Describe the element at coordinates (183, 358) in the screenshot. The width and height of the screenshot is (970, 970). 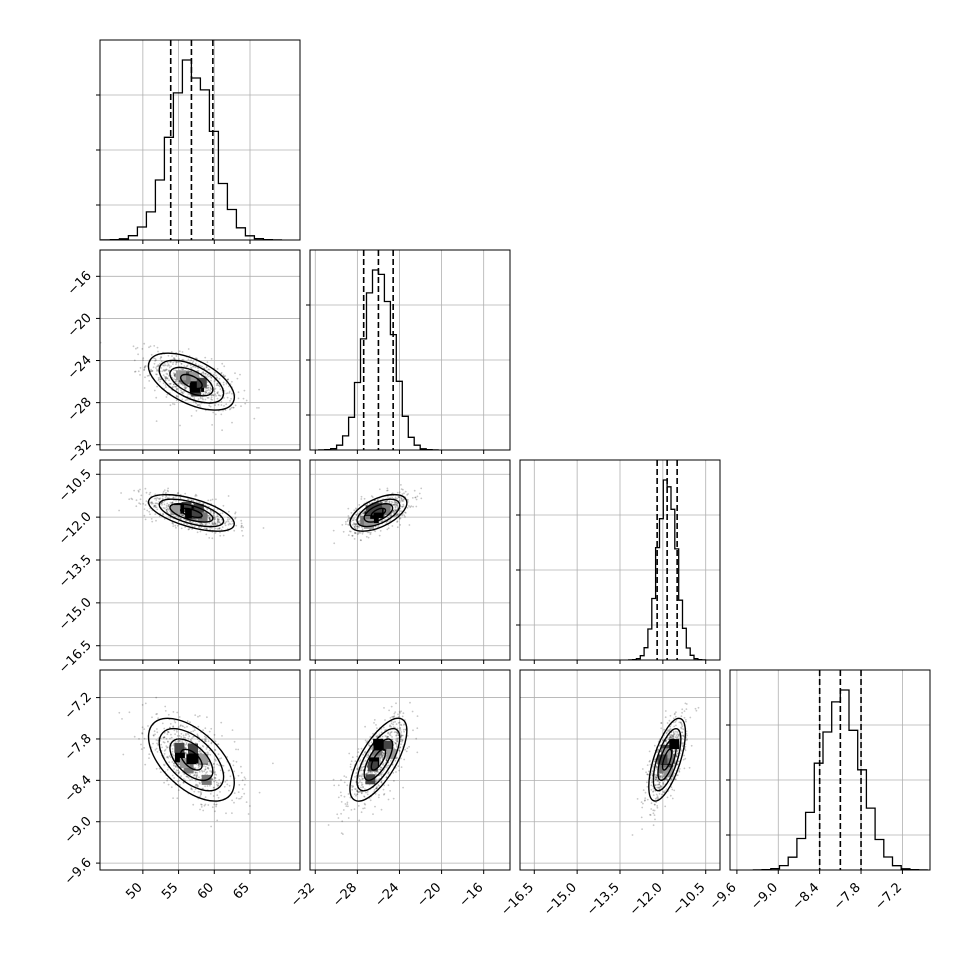
I see `panel-1-0: −32−28−24−20−16` at that location.